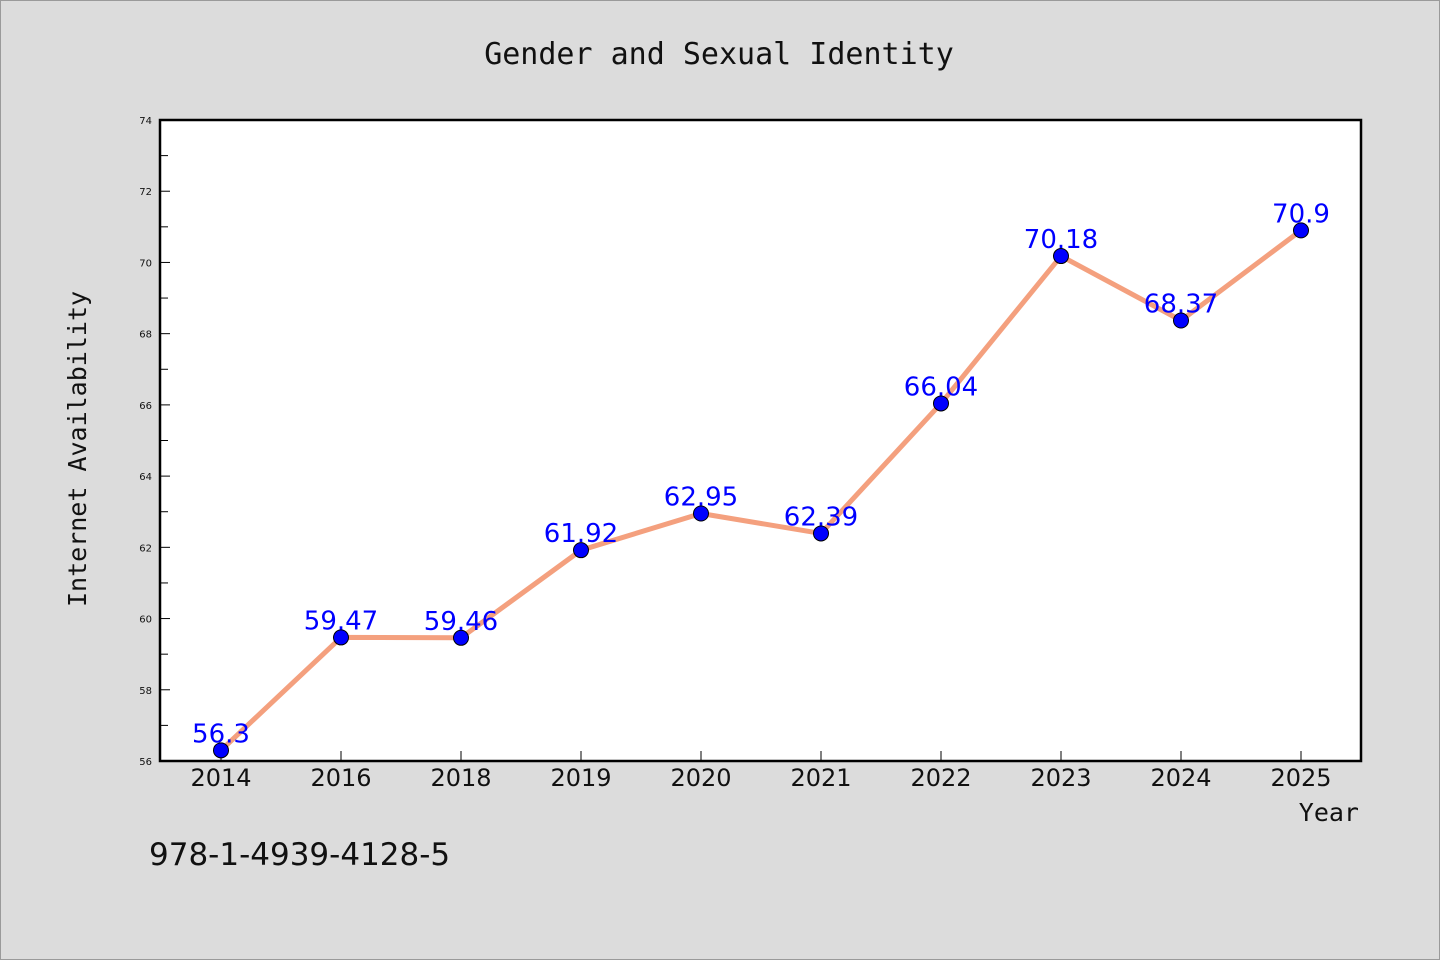 The height and width of the screenshot is (960, 1440). I want to click on y-axis-ticks: 56 58 60 62 64 66 68 70 72 74, so click(154, 442).